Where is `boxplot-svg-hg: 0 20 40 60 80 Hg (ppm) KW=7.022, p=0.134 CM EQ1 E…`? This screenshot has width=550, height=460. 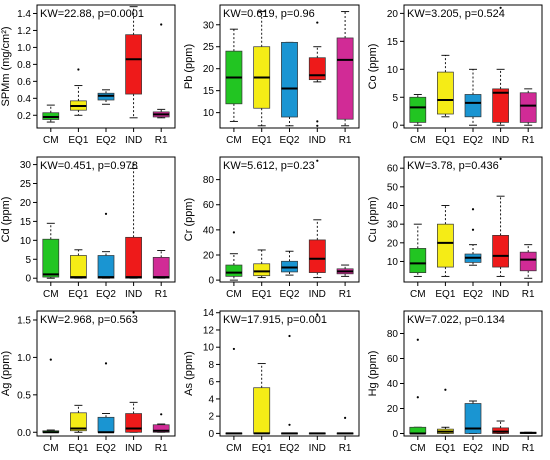 boxplot-svg-hg: 0 20 40 60 80 Hg (ppm) KW=7.022, p=0.134 CM EQ1 E… is located at coordinates (455, 382).